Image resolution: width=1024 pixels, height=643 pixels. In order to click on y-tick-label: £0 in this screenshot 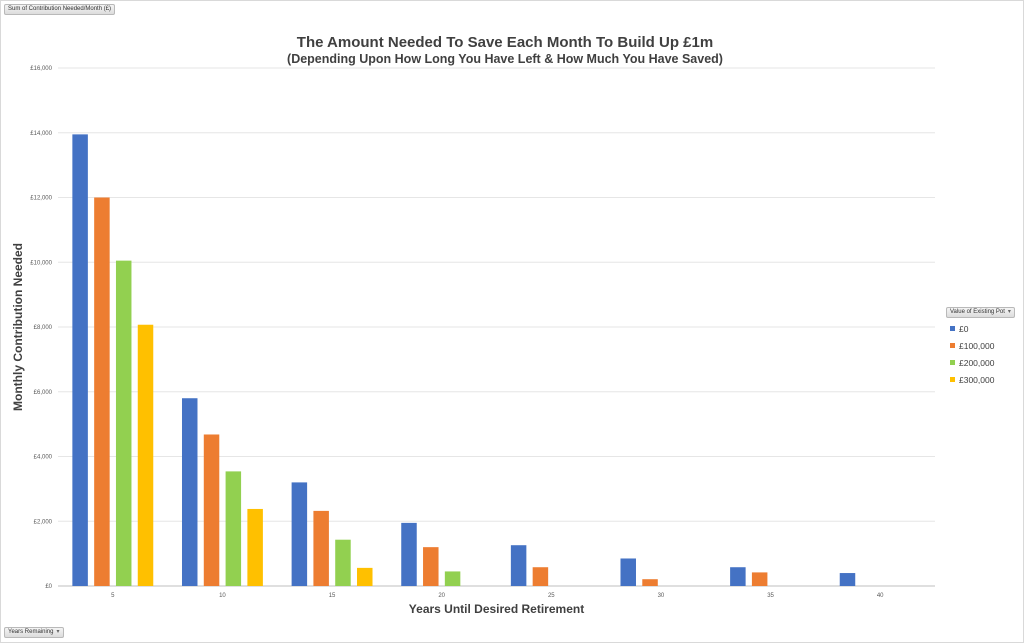, I will do `click(48, 587)`.